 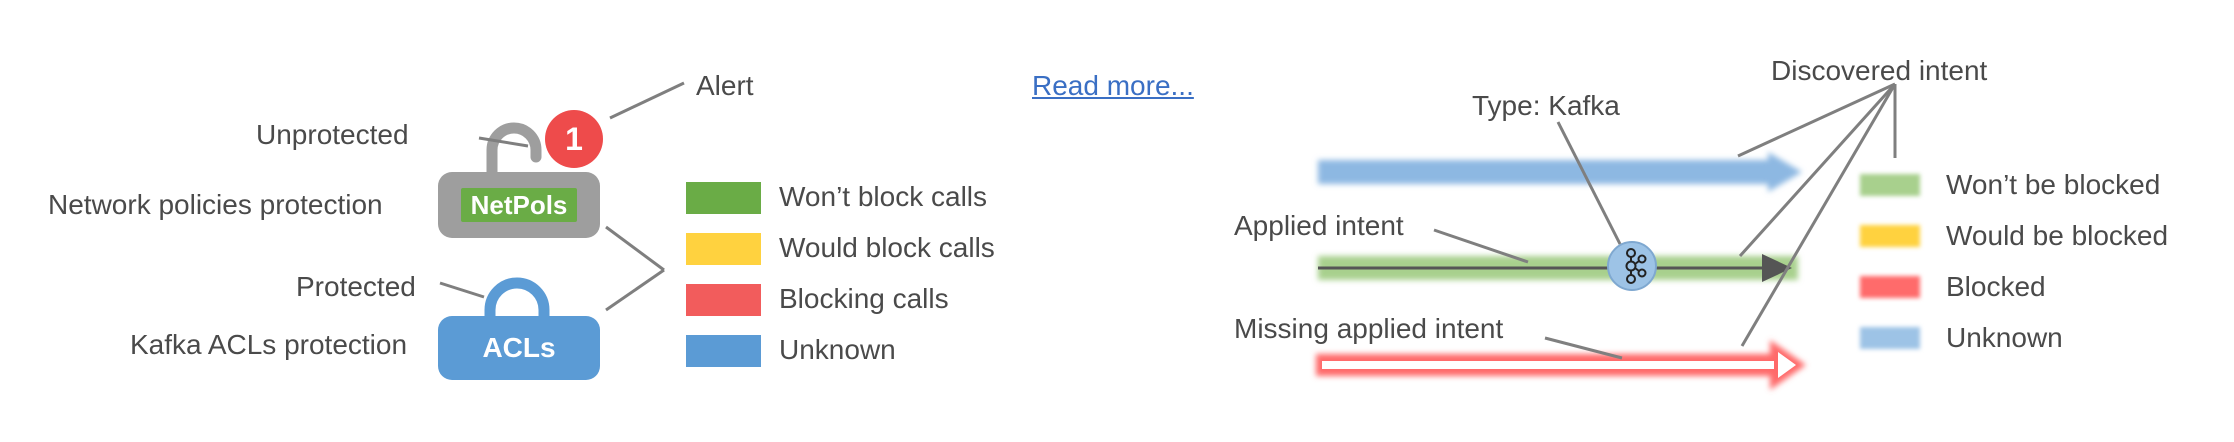 I want to click on discovered-intent-label: Discovered intent, so click(x=1879, y=70).